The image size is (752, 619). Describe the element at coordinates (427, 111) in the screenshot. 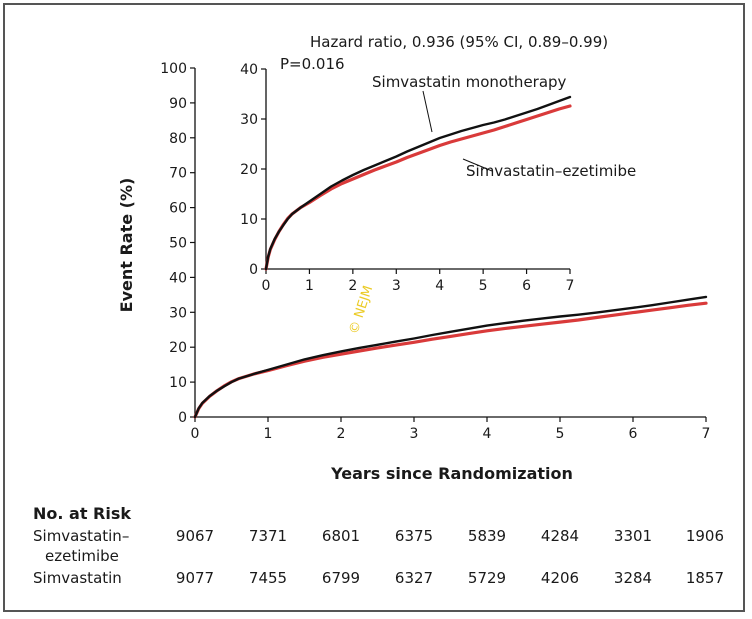

I see `leader-simvastatin` at that location.